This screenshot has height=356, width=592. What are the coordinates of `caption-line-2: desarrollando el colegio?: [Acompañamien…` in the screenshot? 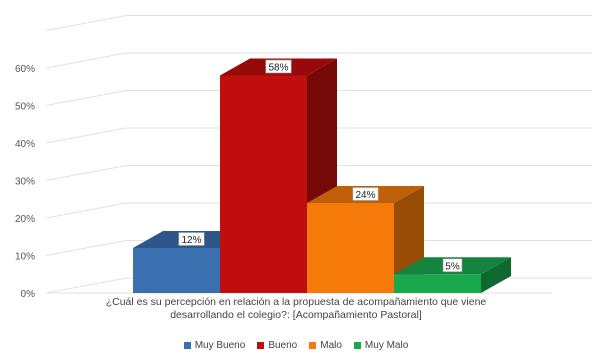 It's located at (296, 315).